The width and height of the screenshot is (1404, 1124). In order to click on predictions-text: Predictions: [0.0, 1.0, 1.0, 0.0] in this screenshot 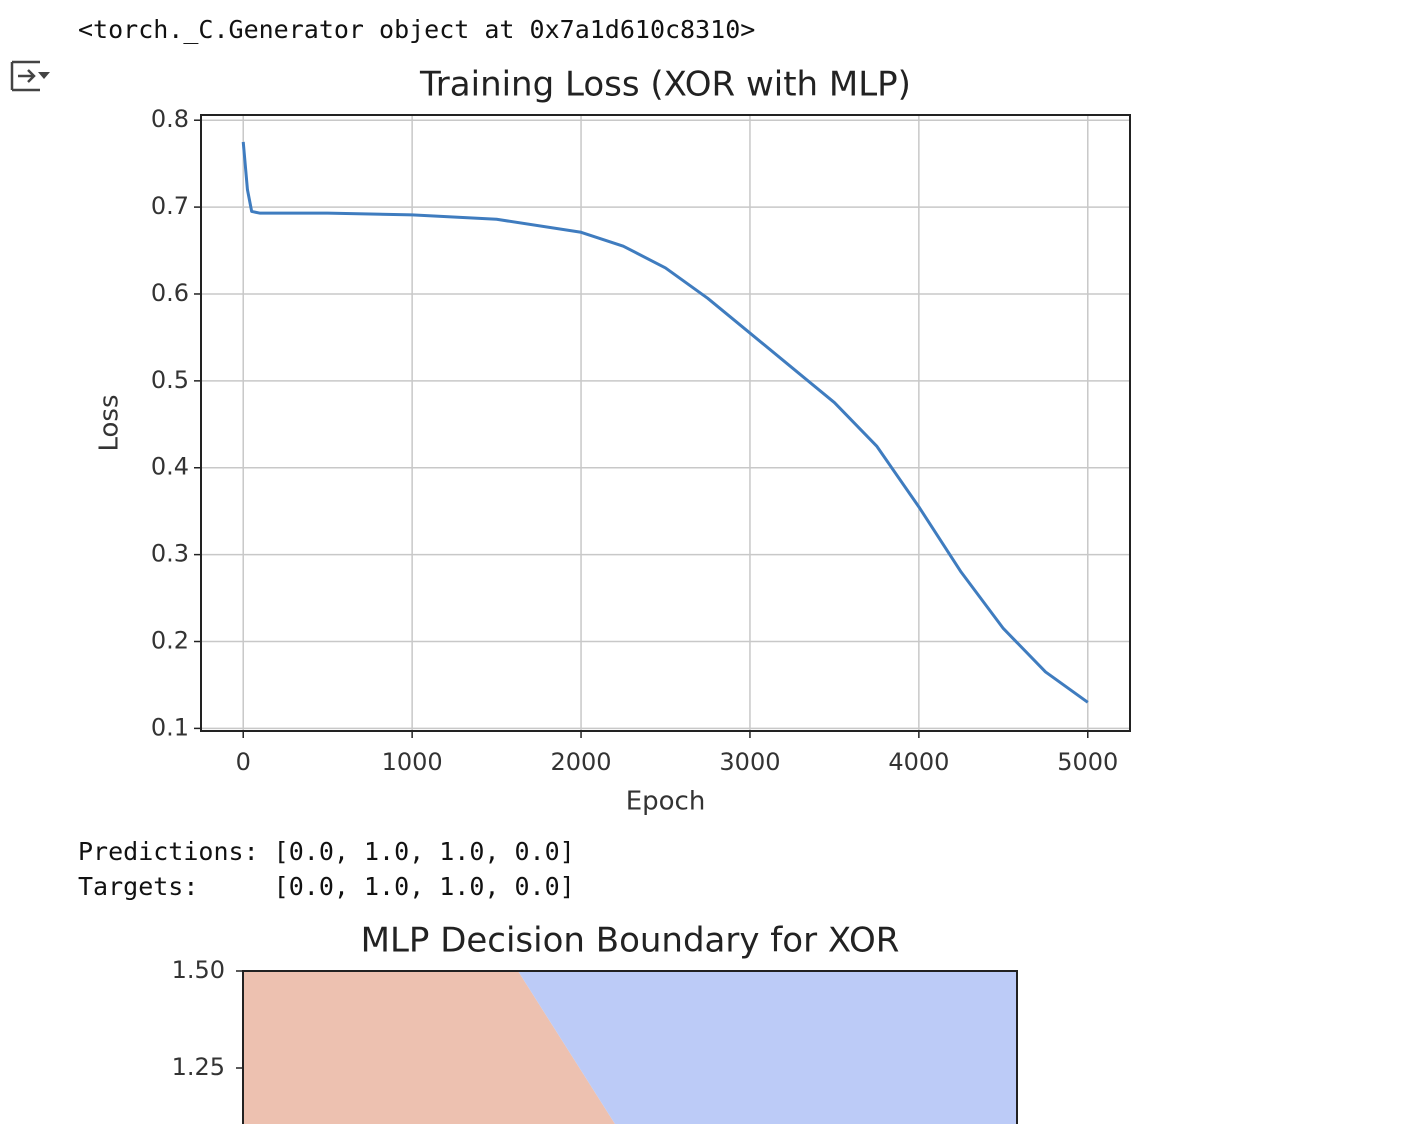, I will do `click(326, 851)`.